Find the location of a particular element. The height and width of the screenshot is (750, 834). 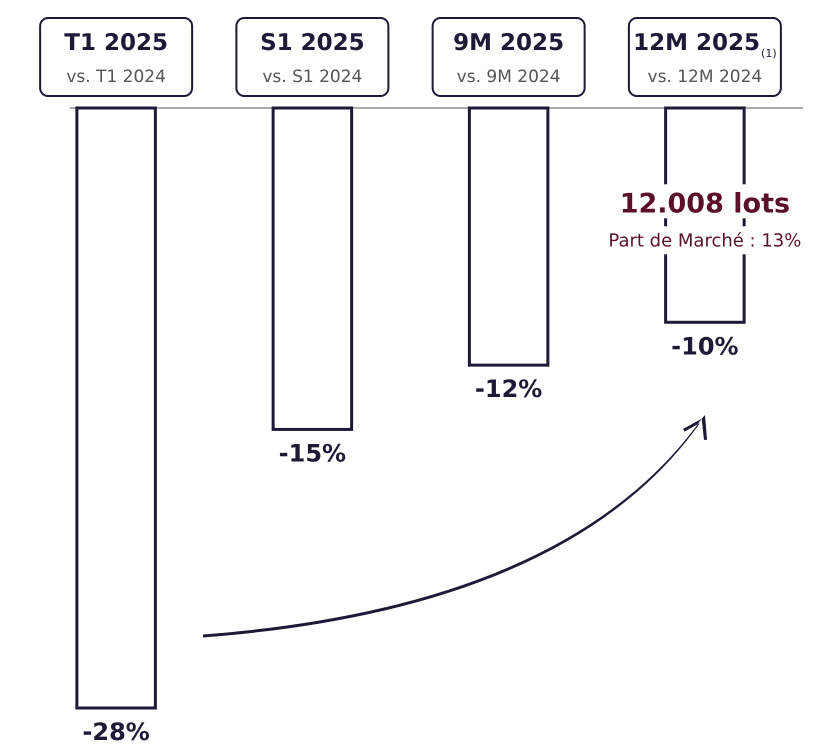

annotation: Part de Marché : 13% is located at coordinates (705, 241).